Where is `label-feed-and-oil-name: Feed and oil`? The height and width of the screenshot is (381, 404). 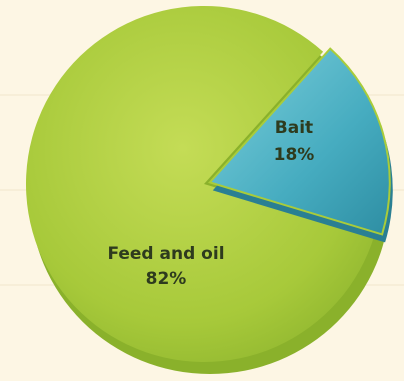
label-feed-and-oil-name: Feed and oil is located at coordinates (165, 254).